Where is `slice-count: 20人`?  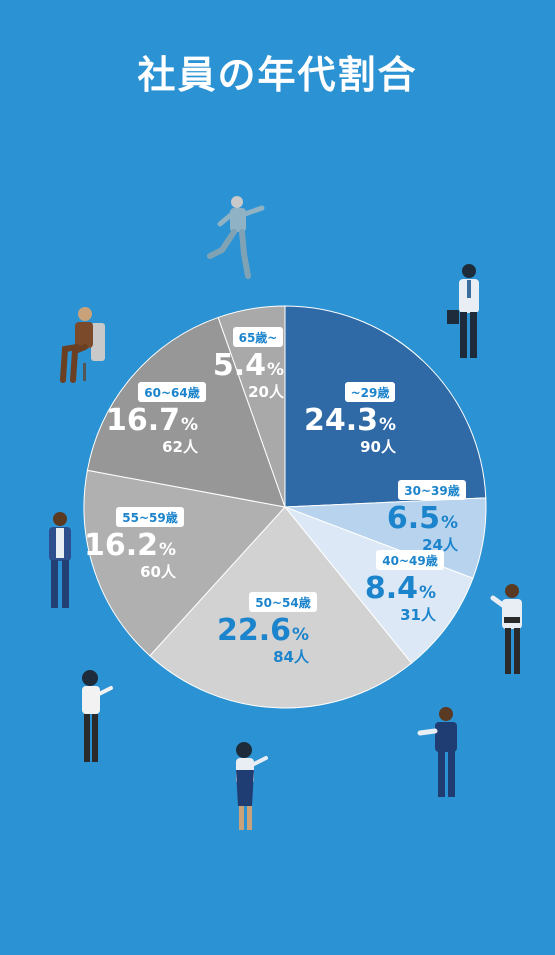 slice-count: 20人 is located at coordinates (266, 392).